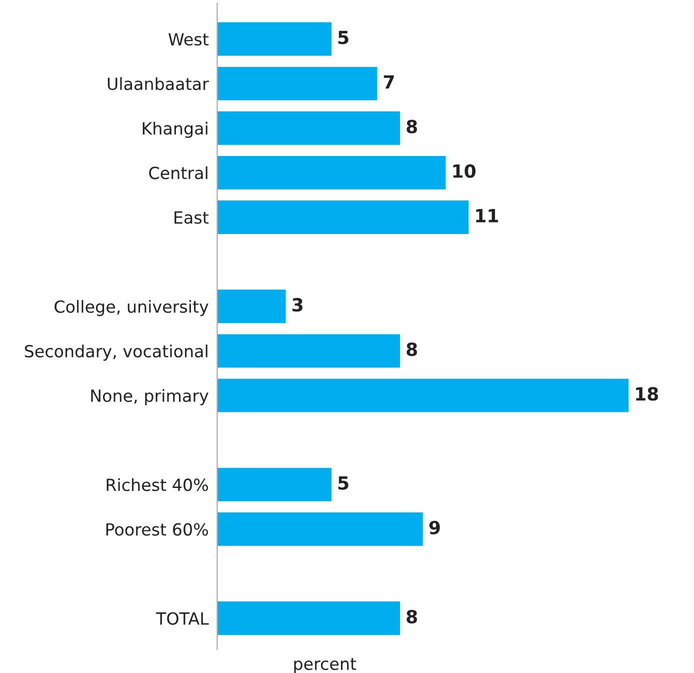 The image size is (694, 673). Describe the element at coordinates (157, 485) in the screenshot. I see `y-tick-label: Richest 40%` at that location.